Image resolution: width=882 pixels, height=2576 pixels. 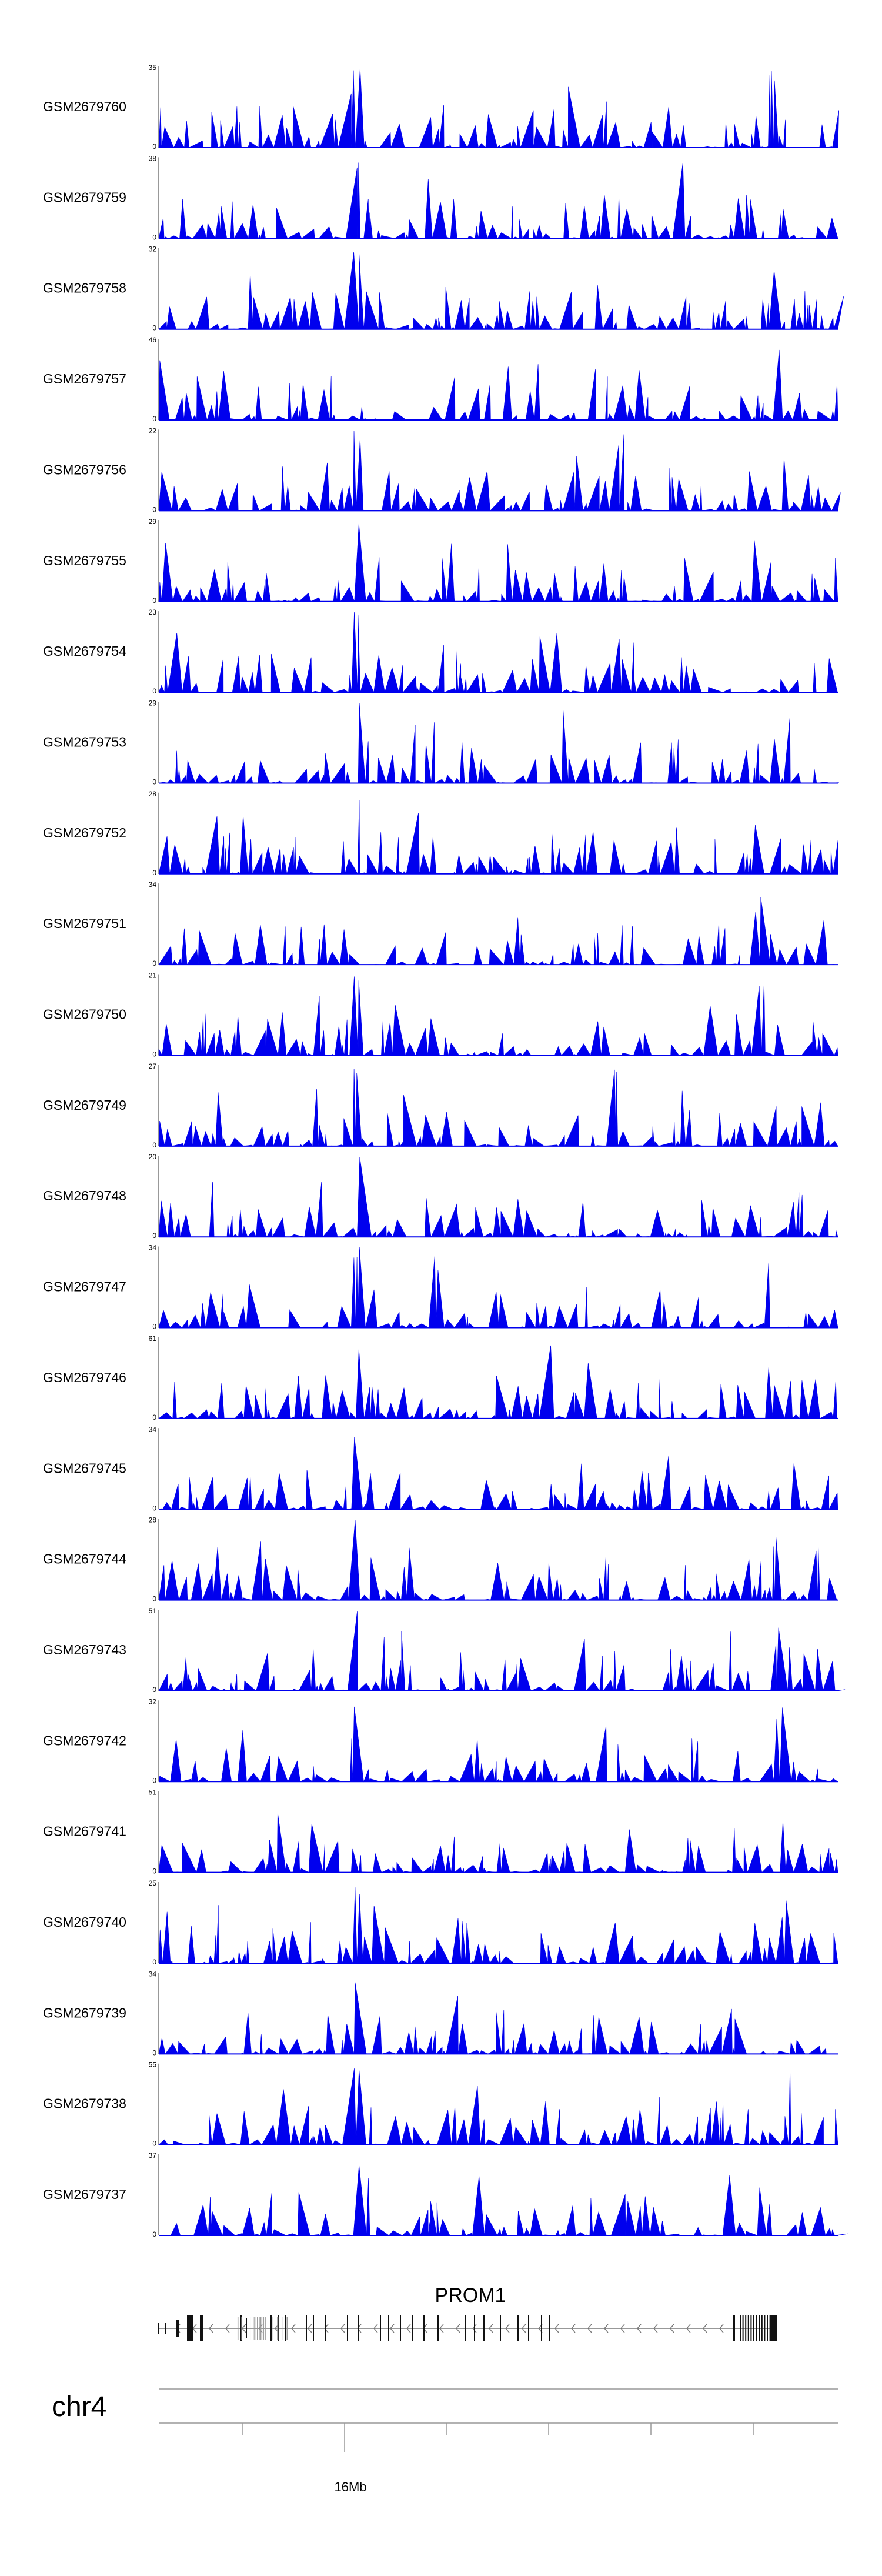 What do you see at coordinates (84, 832) in the screenshot?
I see `track-label: GSM2679752` at bounding box center [84, 832].